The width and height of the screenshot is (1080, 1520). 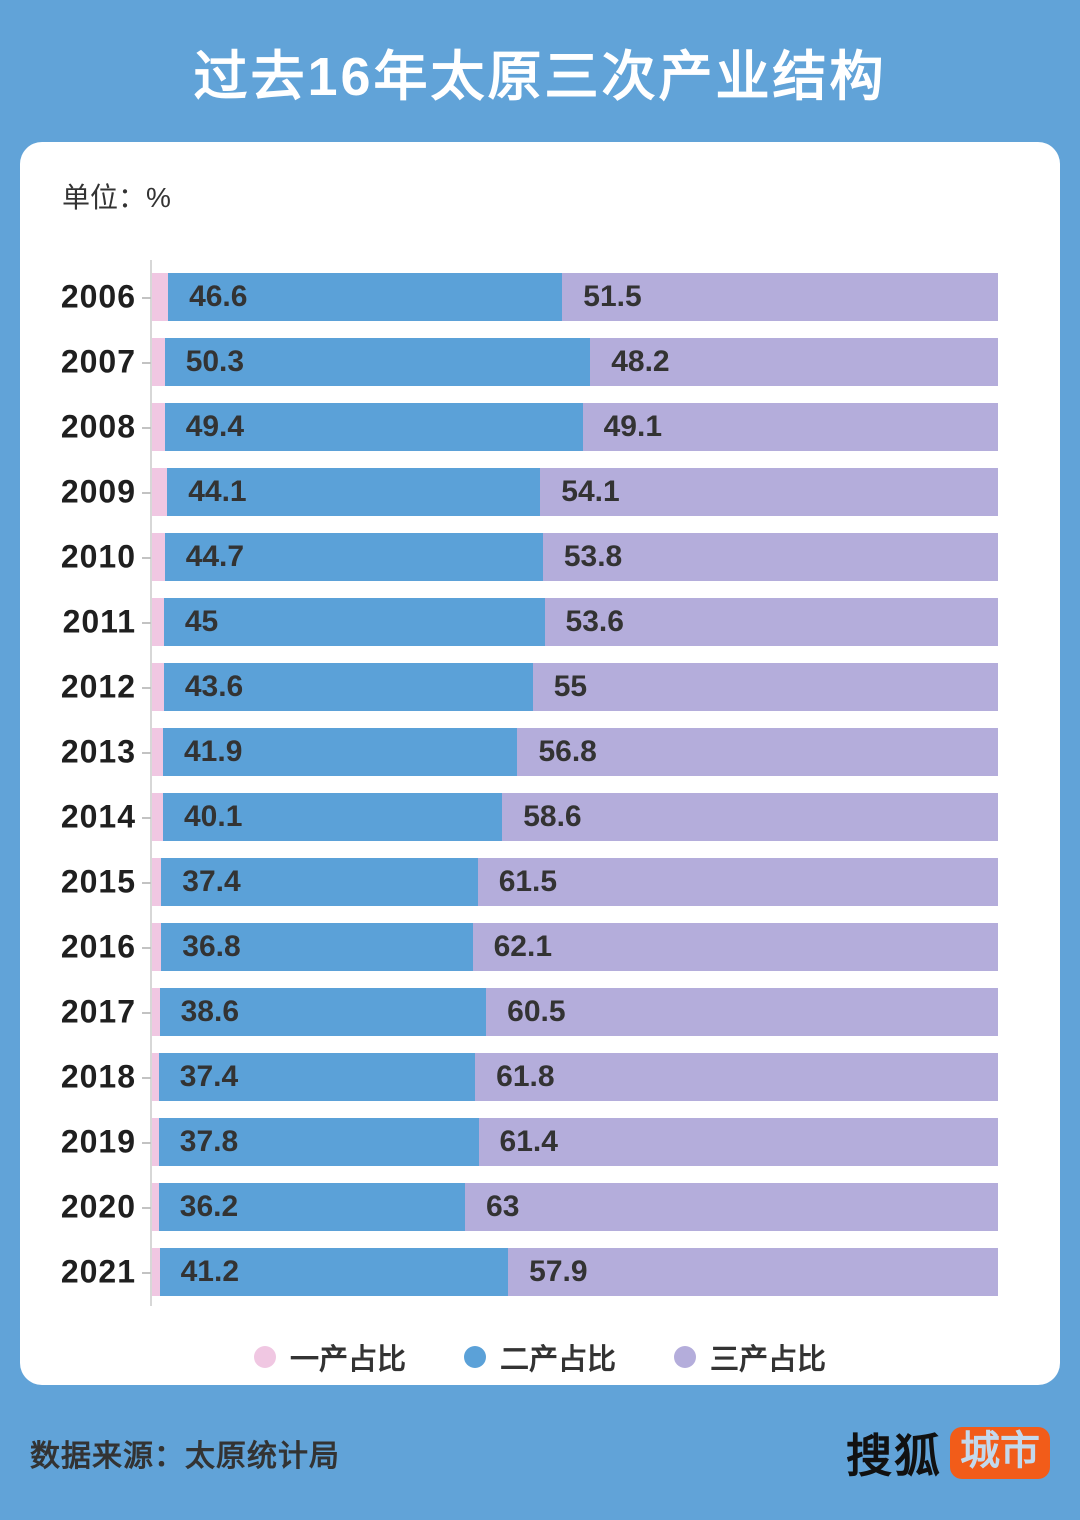 What do you see at coordinates (593, 556) in the screenshot?
I see `value-label: 53.8` at bounding box center [593, 556].